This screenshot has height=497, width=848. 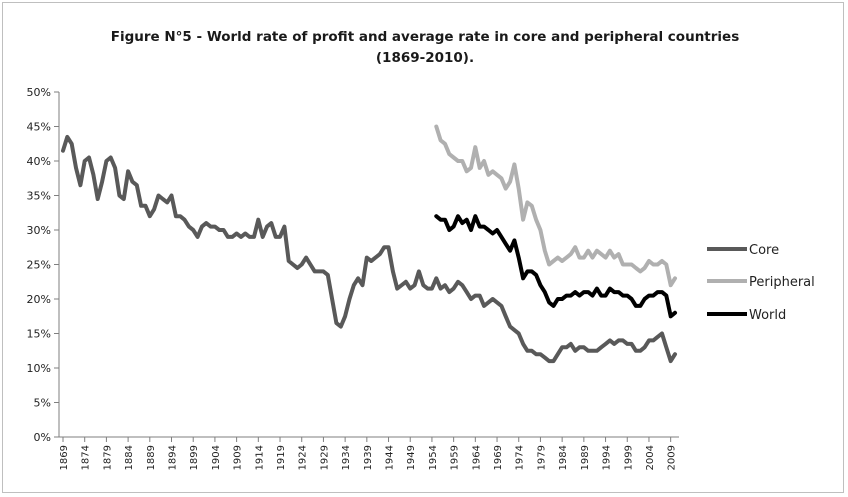 What do you see at coordinates (563, 457) in the screenshot?
I see `x-tick-label: 1984` at bounding box center [563, 457].